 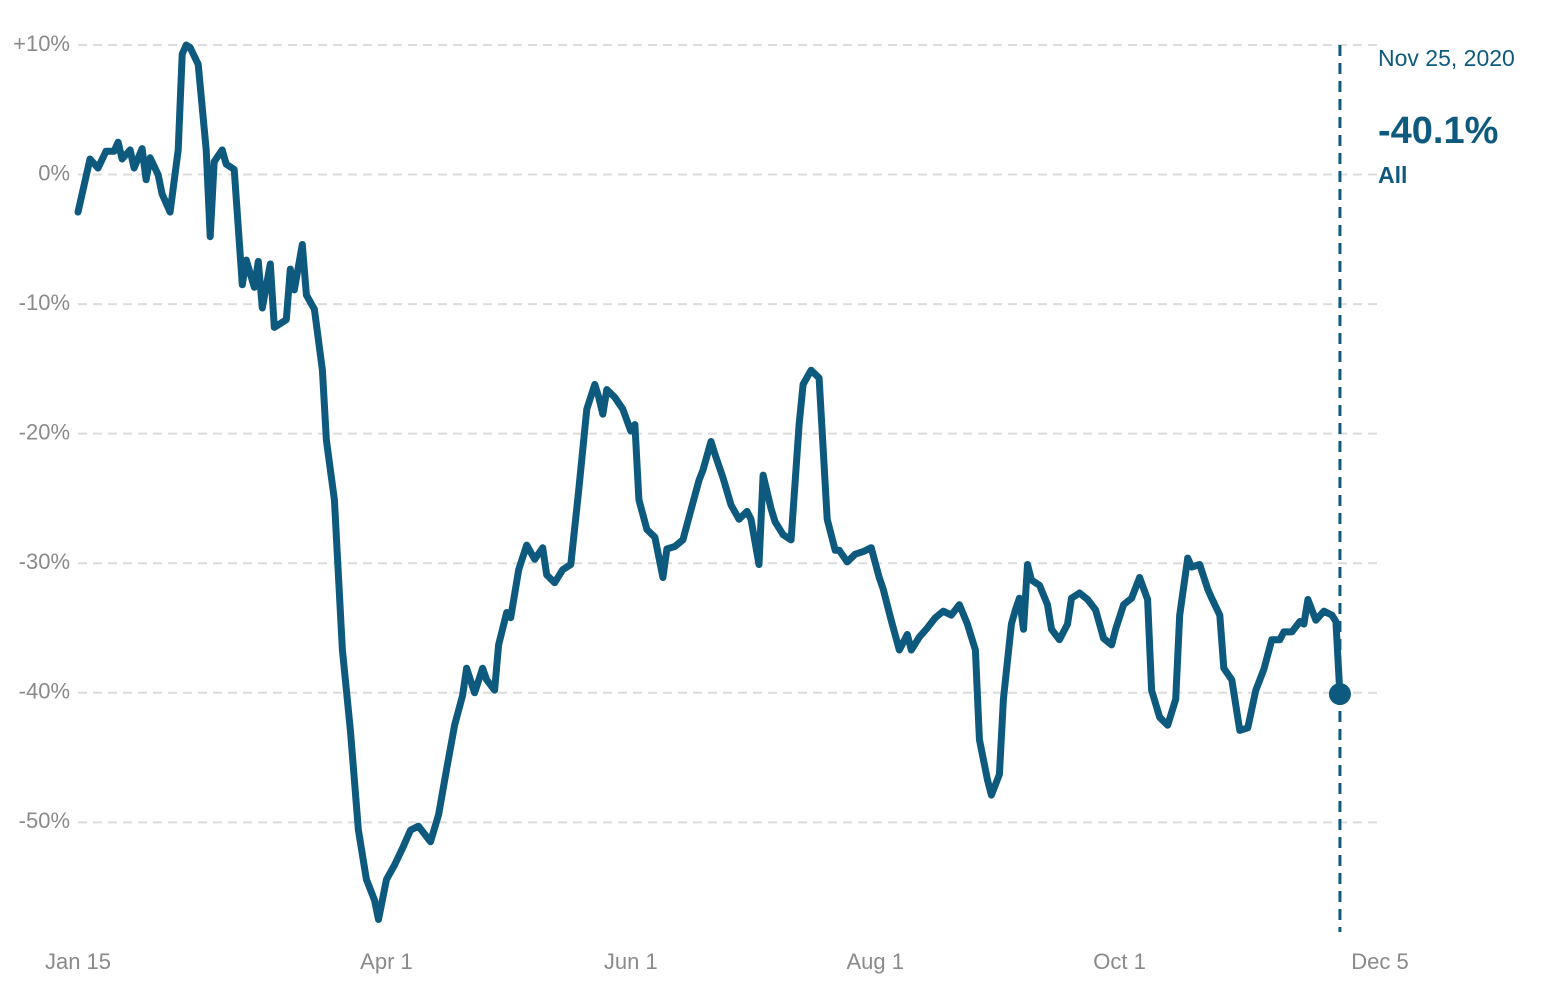 I want to click on annotation-dot, so click(x=1339, y=694).